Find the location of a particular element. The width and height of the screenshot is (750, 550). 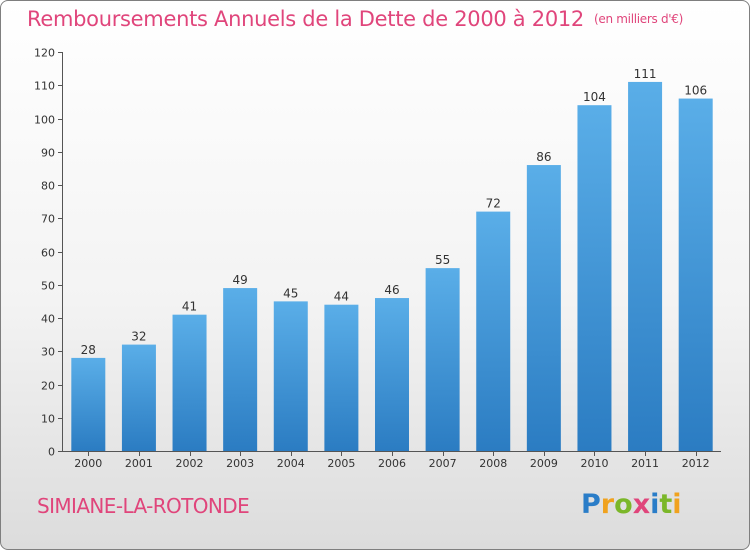

data-label-2009: 86 is located at coordinates (543, 157).